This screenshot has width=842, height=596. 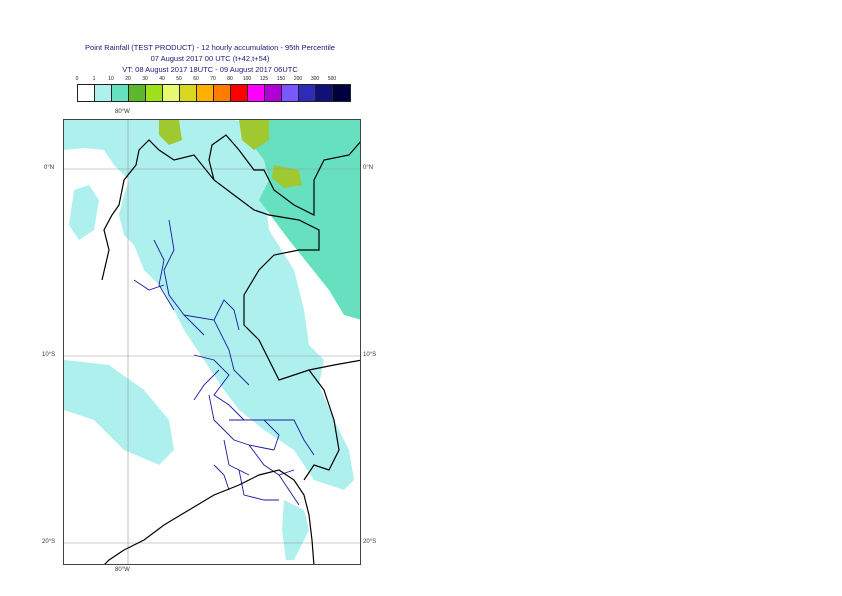 I want to click on legend-label: 30, so click(x=145, y=79).